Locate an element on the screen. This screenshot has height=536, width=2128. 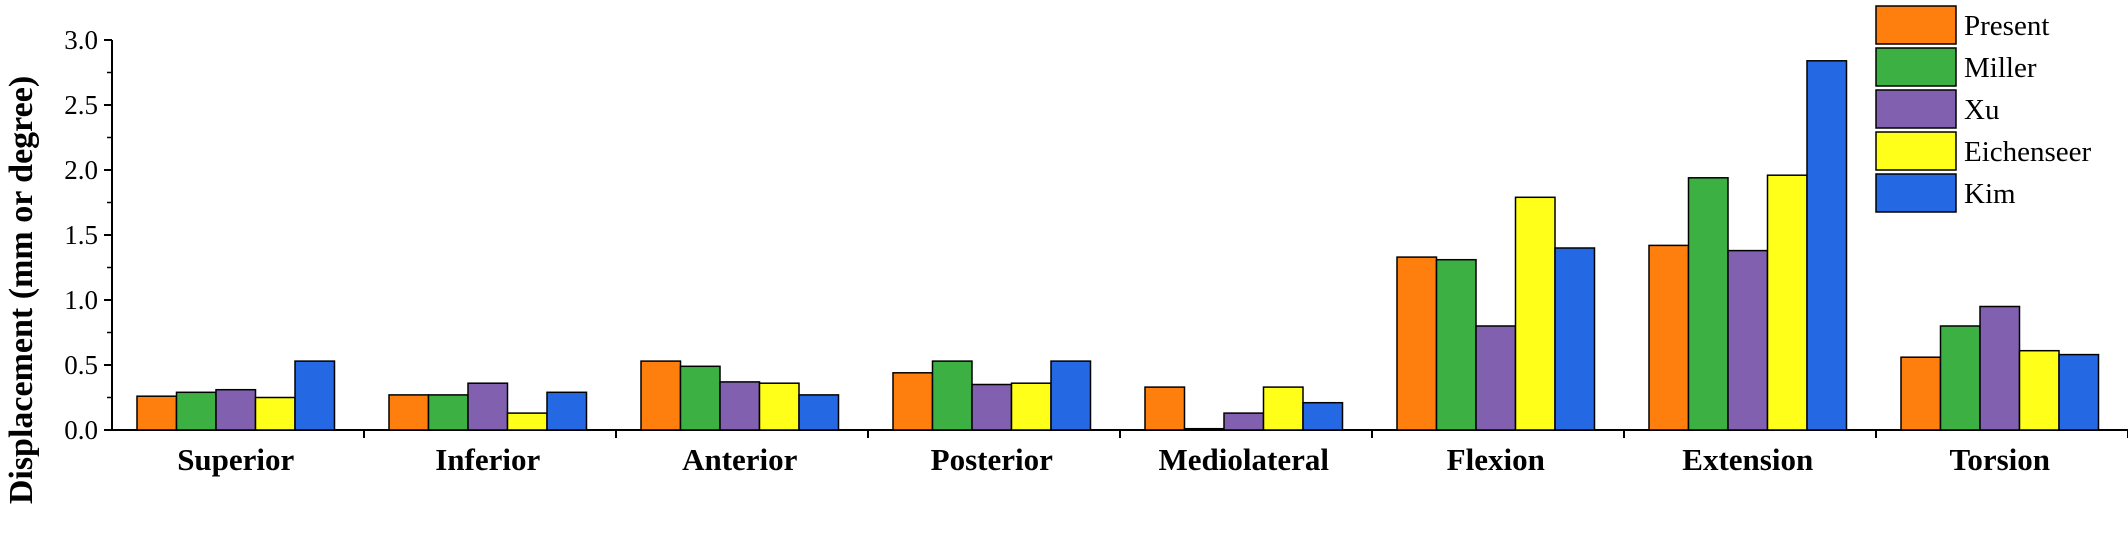
y-tick-label: 3.0 is located at coordinates (81, 40).